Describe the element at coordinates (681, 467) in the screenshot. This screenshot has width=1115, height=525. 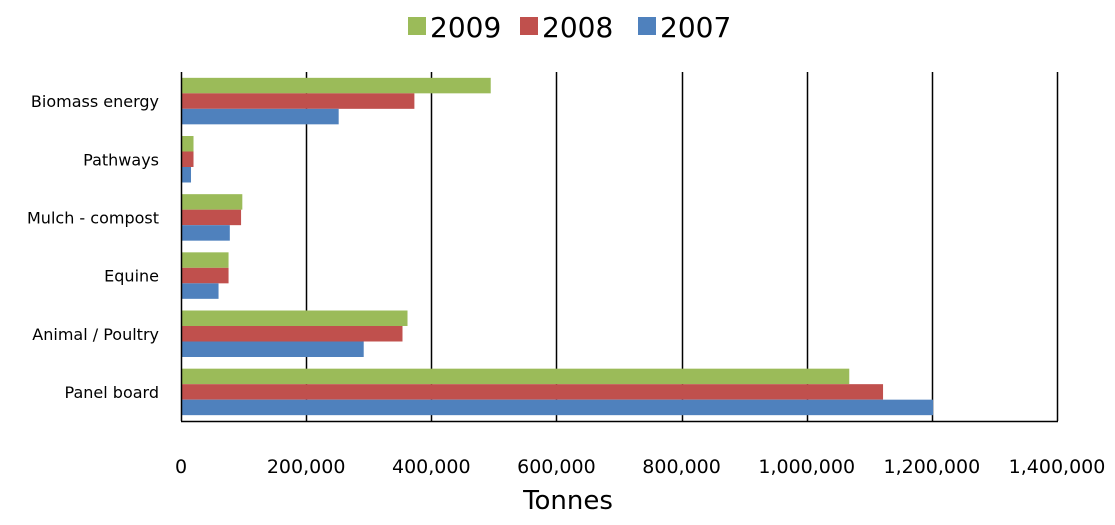
I see `x-tick-label: 800,000` at that location.